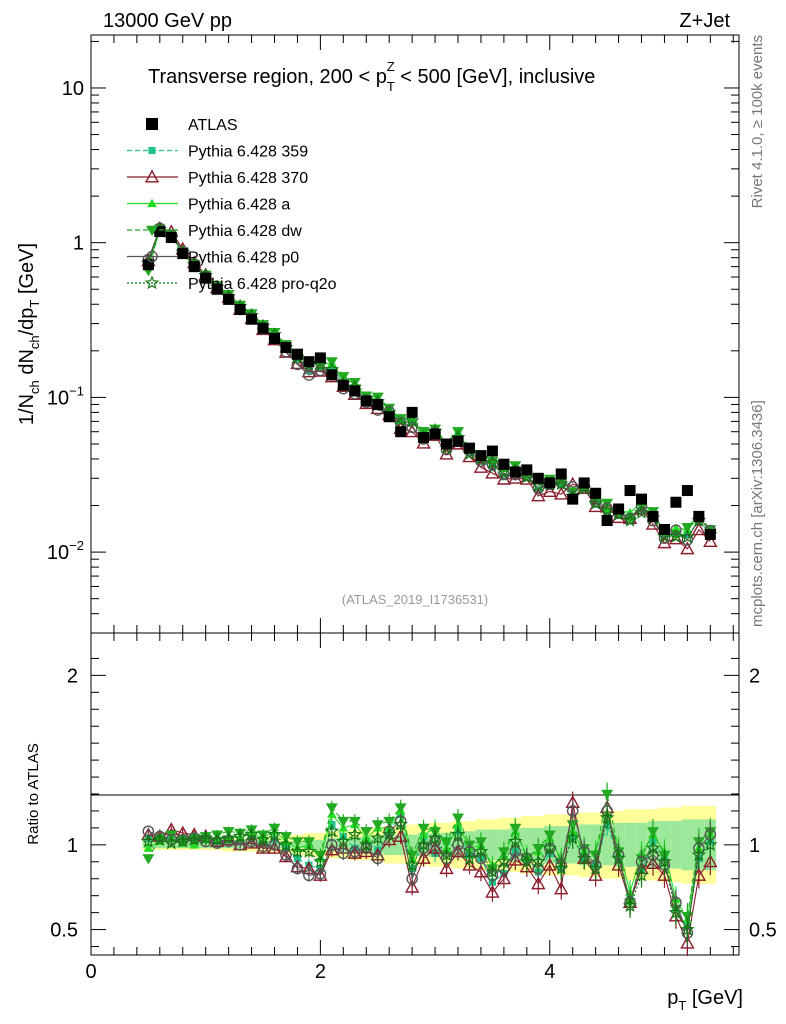 This screenshot has width=786, height=1024. I want to click on x-label-sub: T, so click(682, 1005).